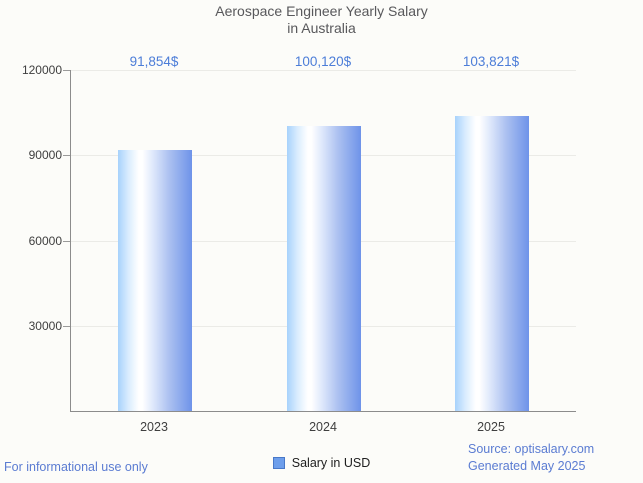 The width and height of the screenshot is (643, 483). What do you see at coordinates (45, 326) in the screenshot?
I see `y-axis-label-30000: 30000` at bounding box center [45, 326].